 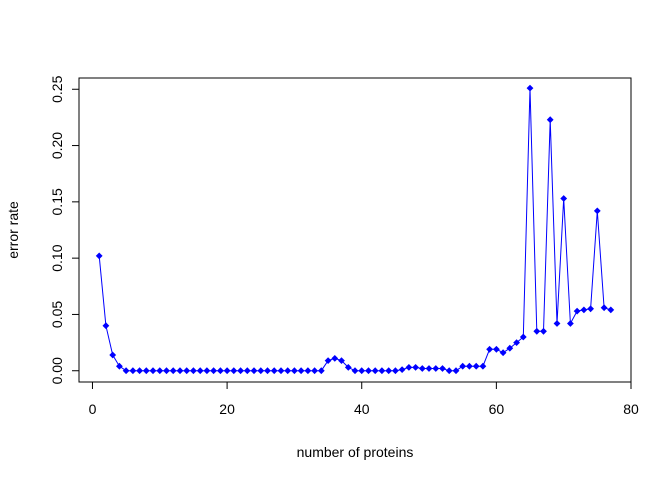 What do you see at coordinates (93, 409) in the screenshot?
I see `x-tick-label: 0` at bounding box center [93, 409].